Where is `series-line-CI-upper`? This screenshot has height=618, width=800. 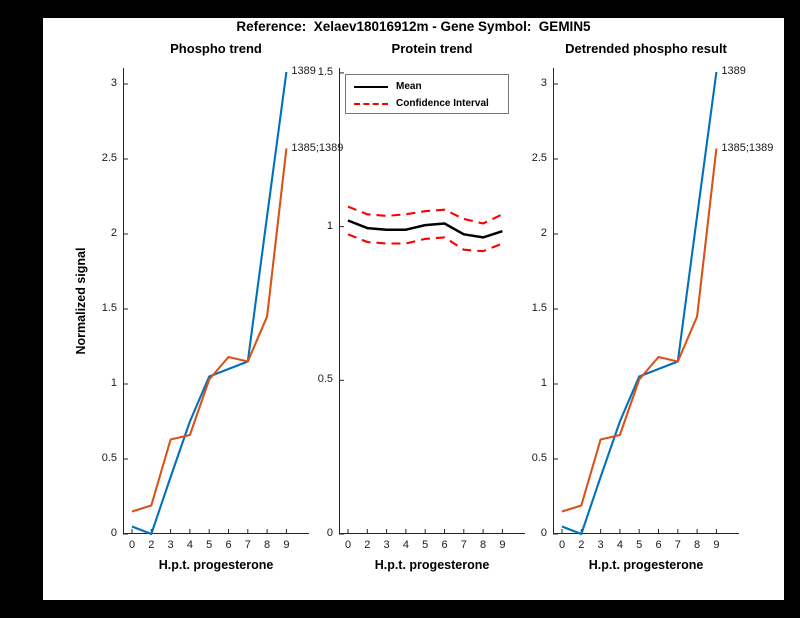
series-line-CI-upper is located at coordinates (425, 215).